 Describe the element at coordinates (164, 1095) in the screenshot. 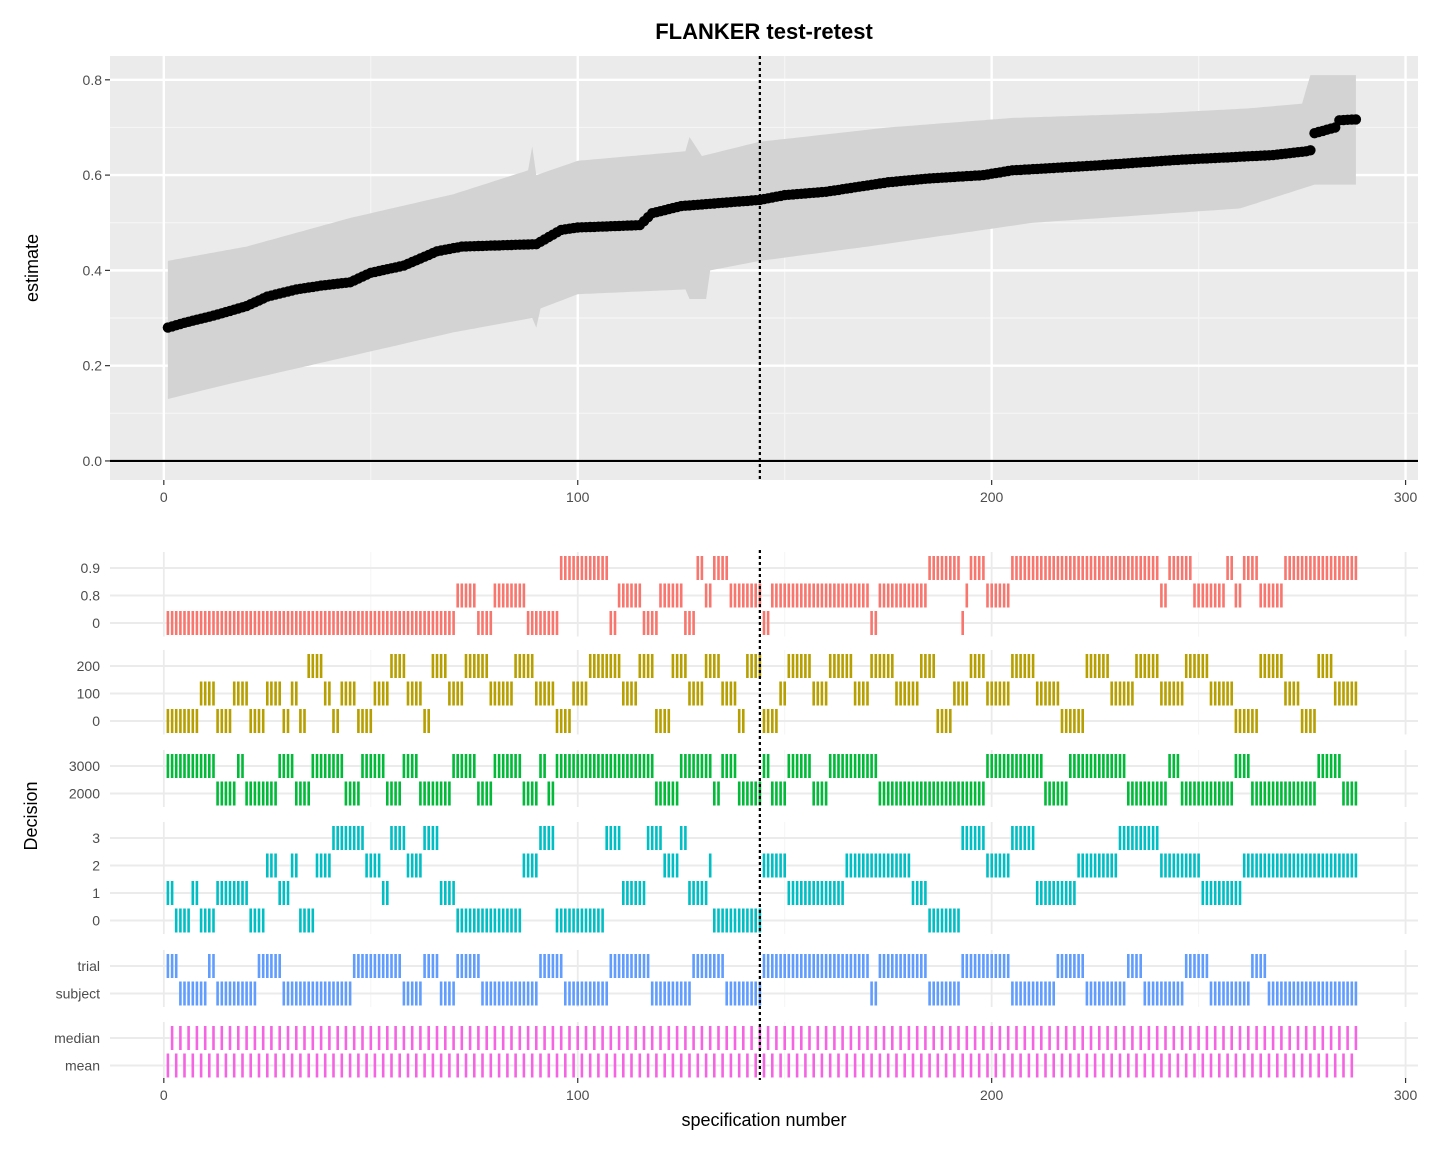

I see `decision-x-tick-label: 0` at that location.